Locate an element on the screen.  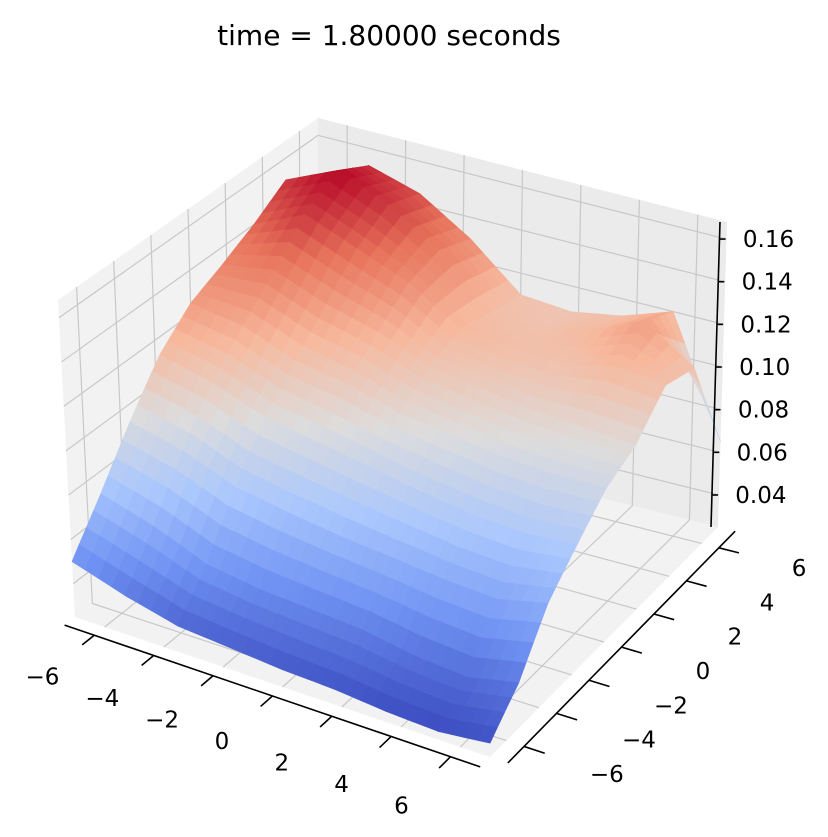
z-axis-line is located at coordinates (715, 374).